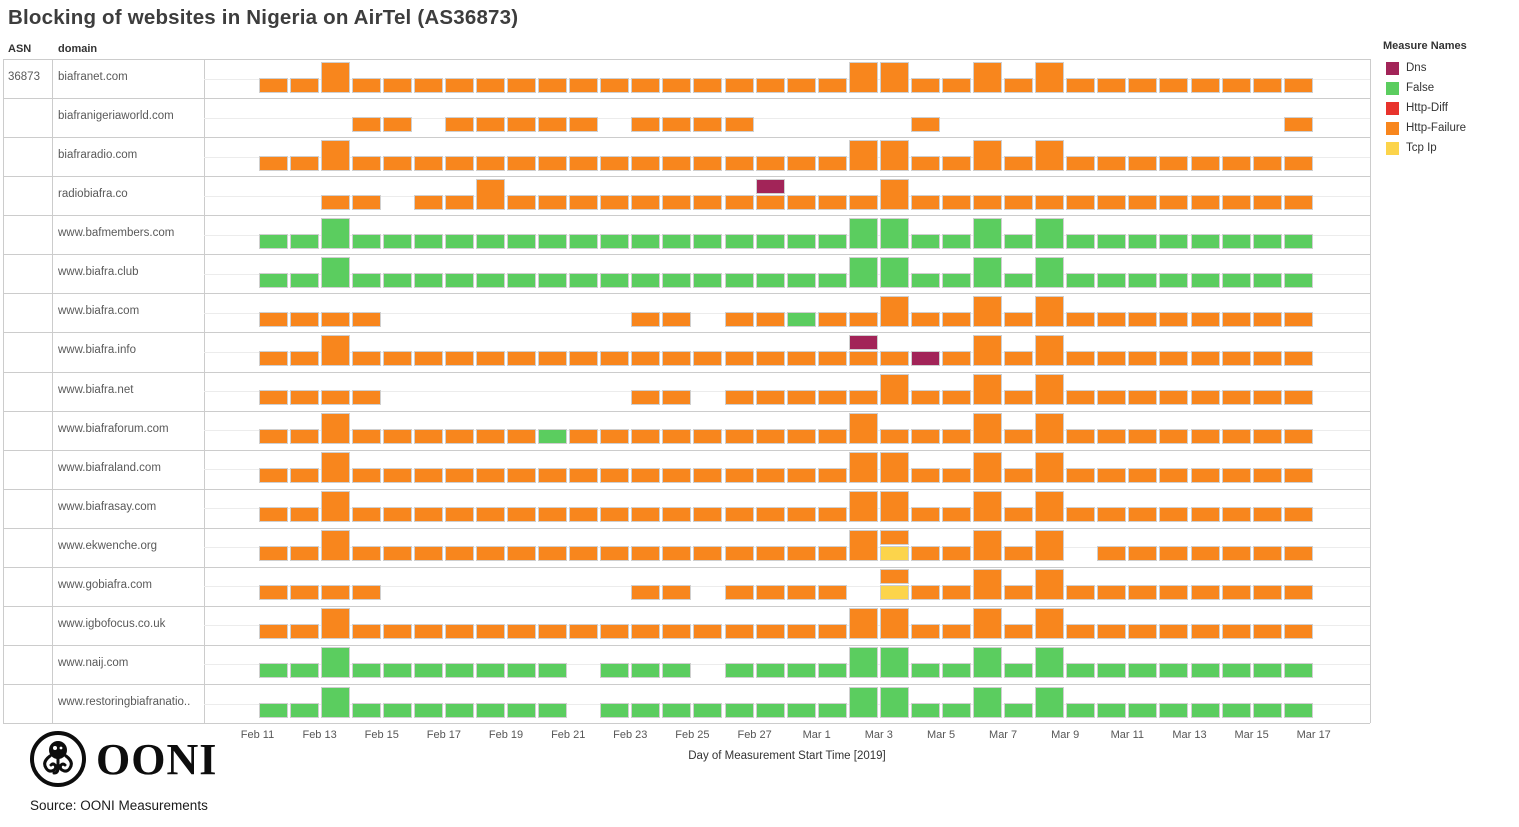 The image size is (1519, 827). Describe the element at coordinates (108, 545) in the screenshot. I see `domain-label: www.ekwenche.org` at that location.